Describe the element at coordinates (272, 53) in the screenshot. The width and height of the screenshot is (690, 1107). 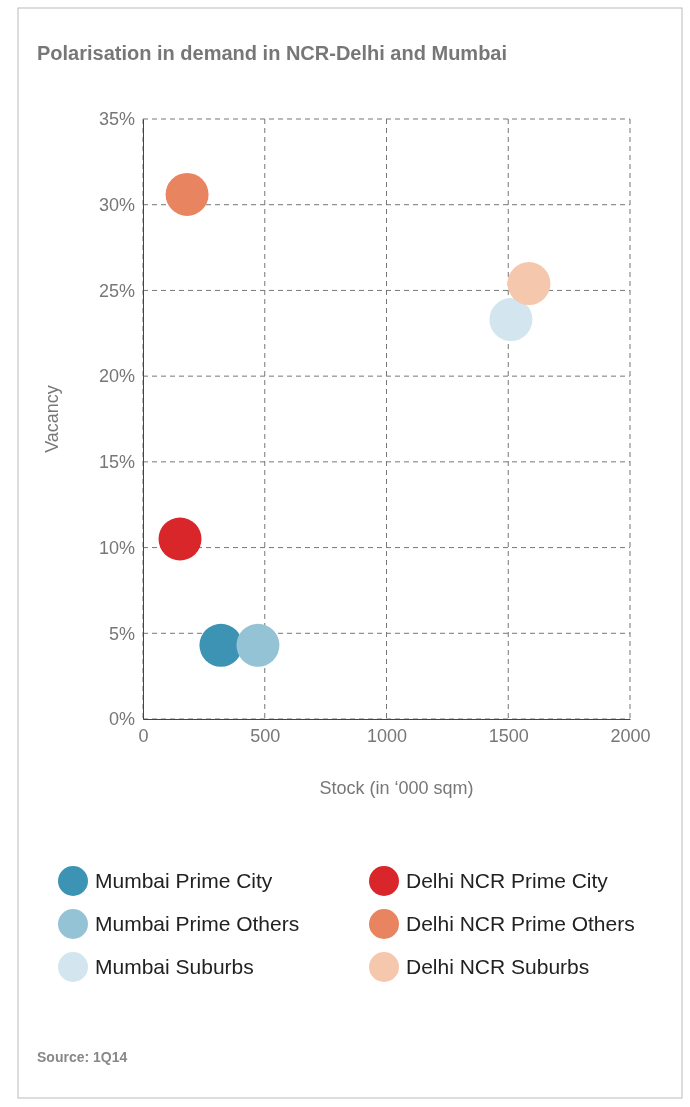
I see `chart-title: Polarisation in demand in NCR-Delhi and Mumbai` at that location.